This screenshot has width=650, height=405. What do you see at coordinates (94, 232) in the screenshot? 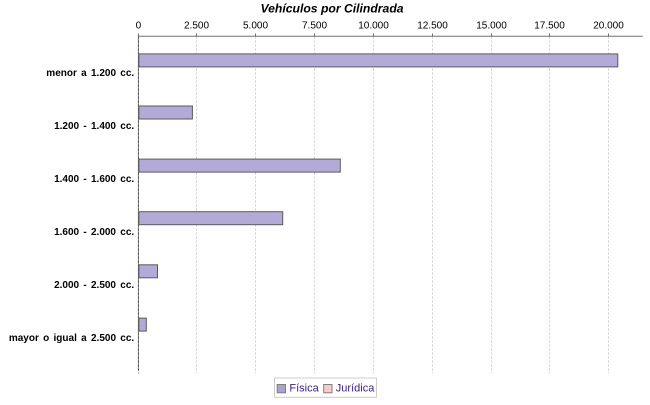
I see `svg-text: 1.600 - 2.000 cc.` at bounding box center [94, 232].